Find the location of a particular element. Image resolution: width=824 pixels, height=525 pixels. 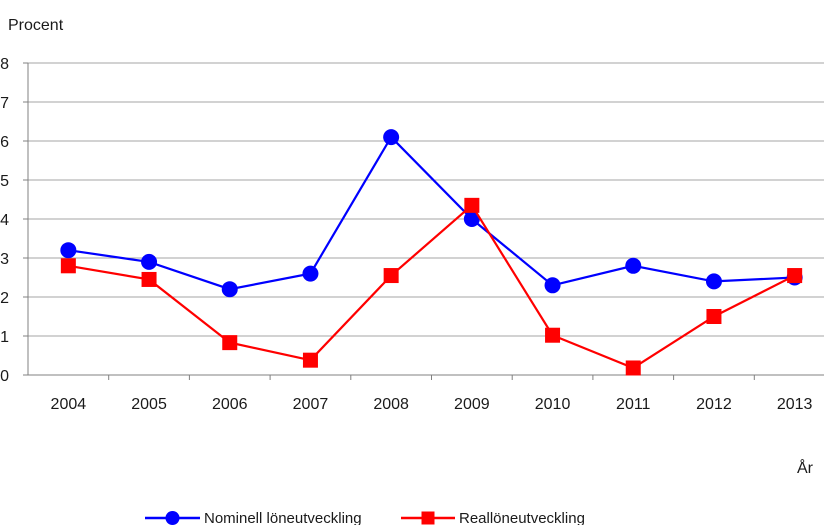

y-tick-label: 6 is located at coordinates (4, 142).